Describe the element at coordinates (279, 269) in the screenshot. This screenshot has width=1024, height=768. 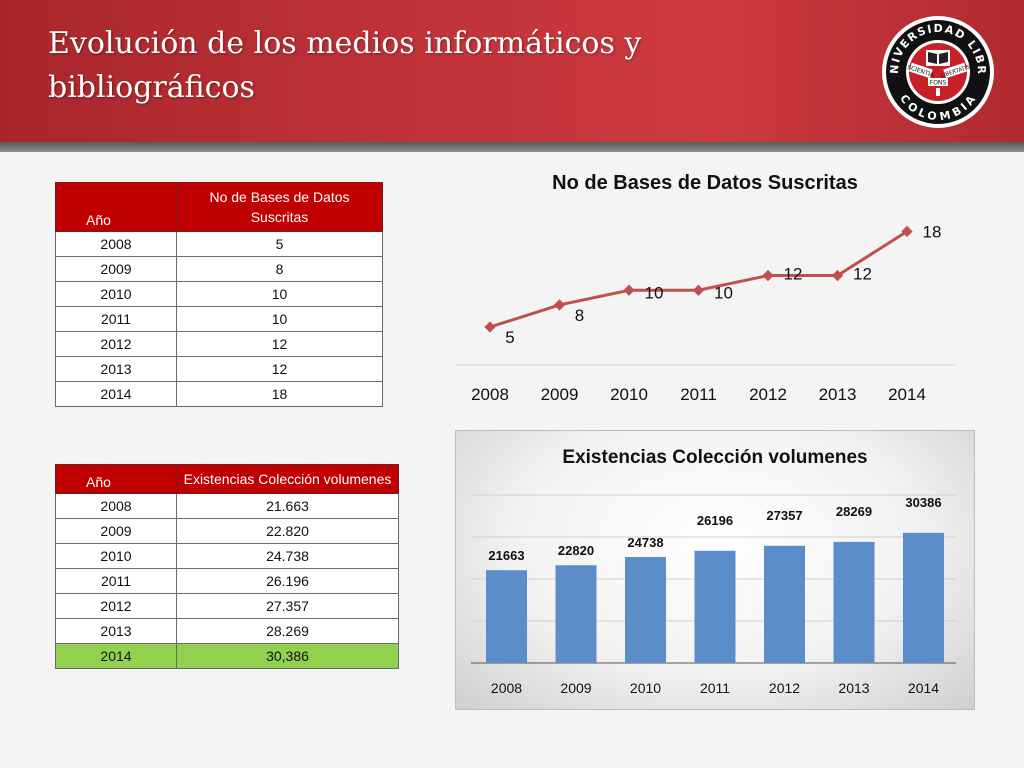
I see `value-cell: 8` at that location.